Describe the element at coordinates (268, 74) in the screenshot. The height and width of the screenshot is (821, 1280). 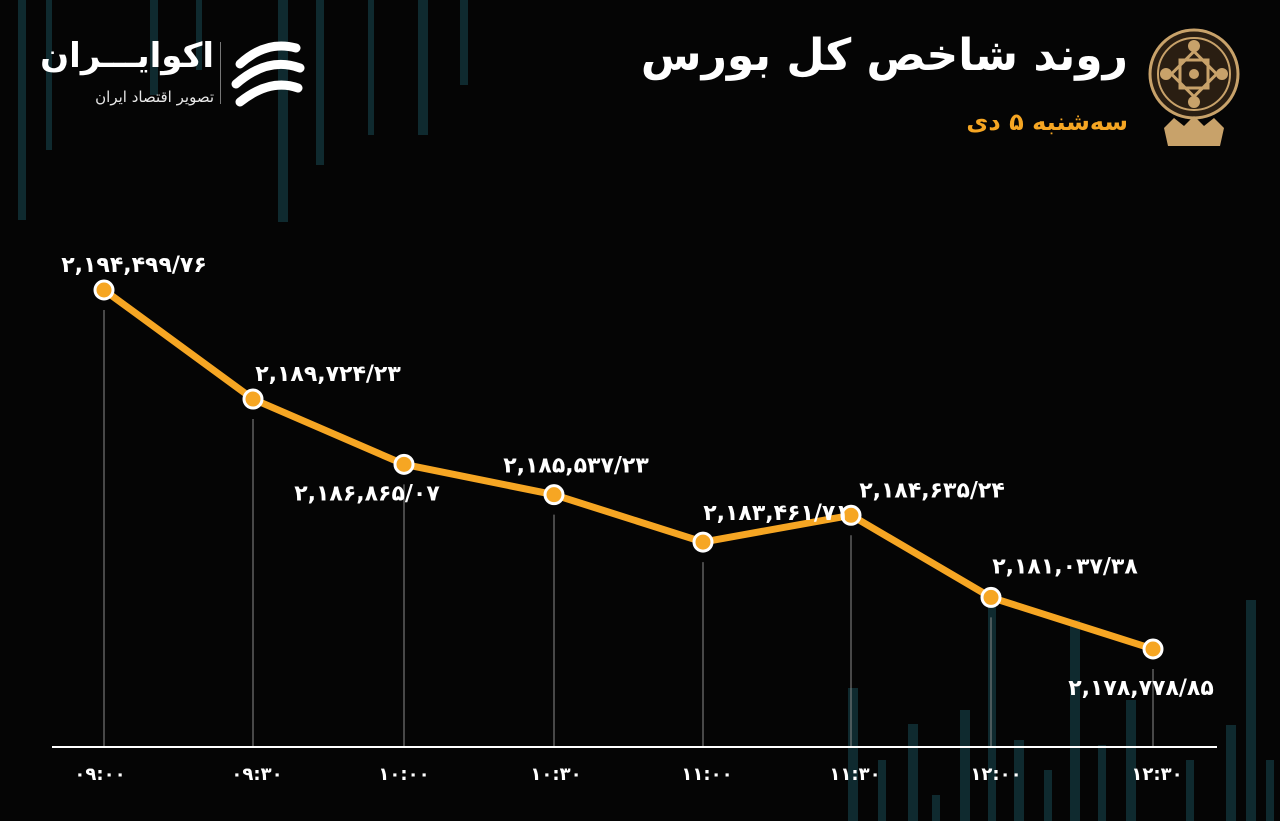
I see `brand-logo-icon` at that location.